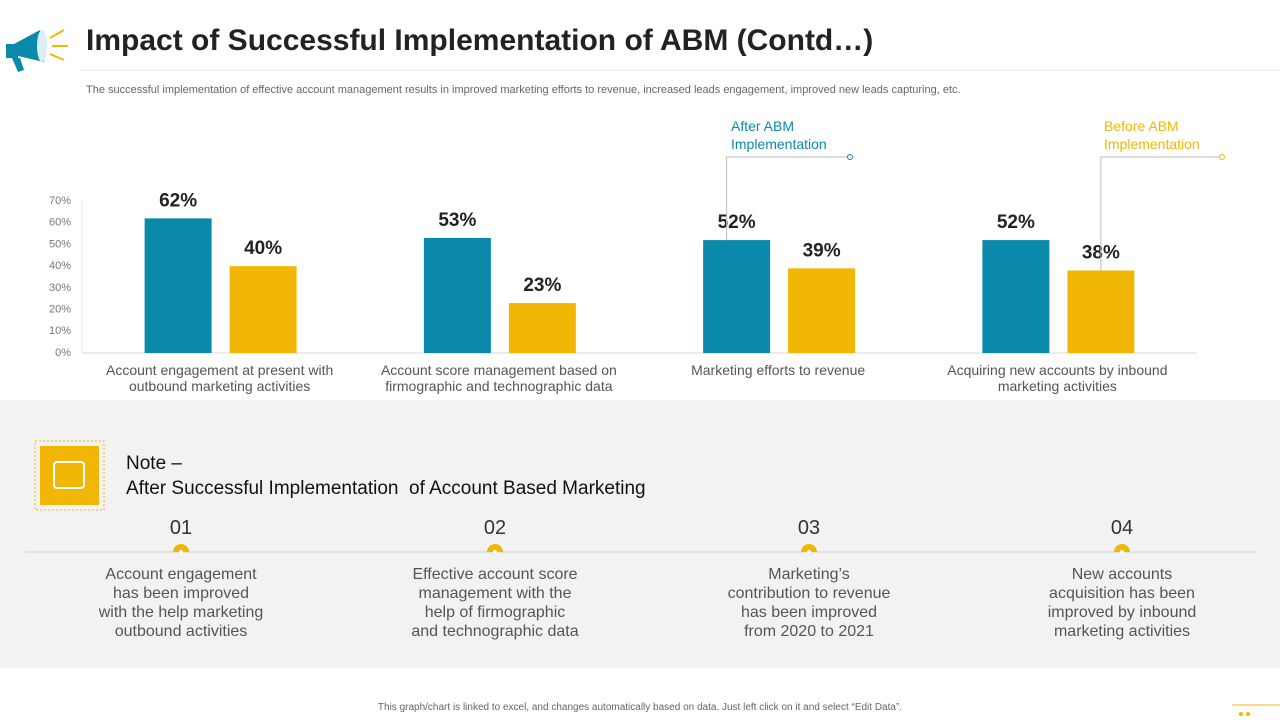  I want to click on item-text: Marketing’s, so click(809, 574).